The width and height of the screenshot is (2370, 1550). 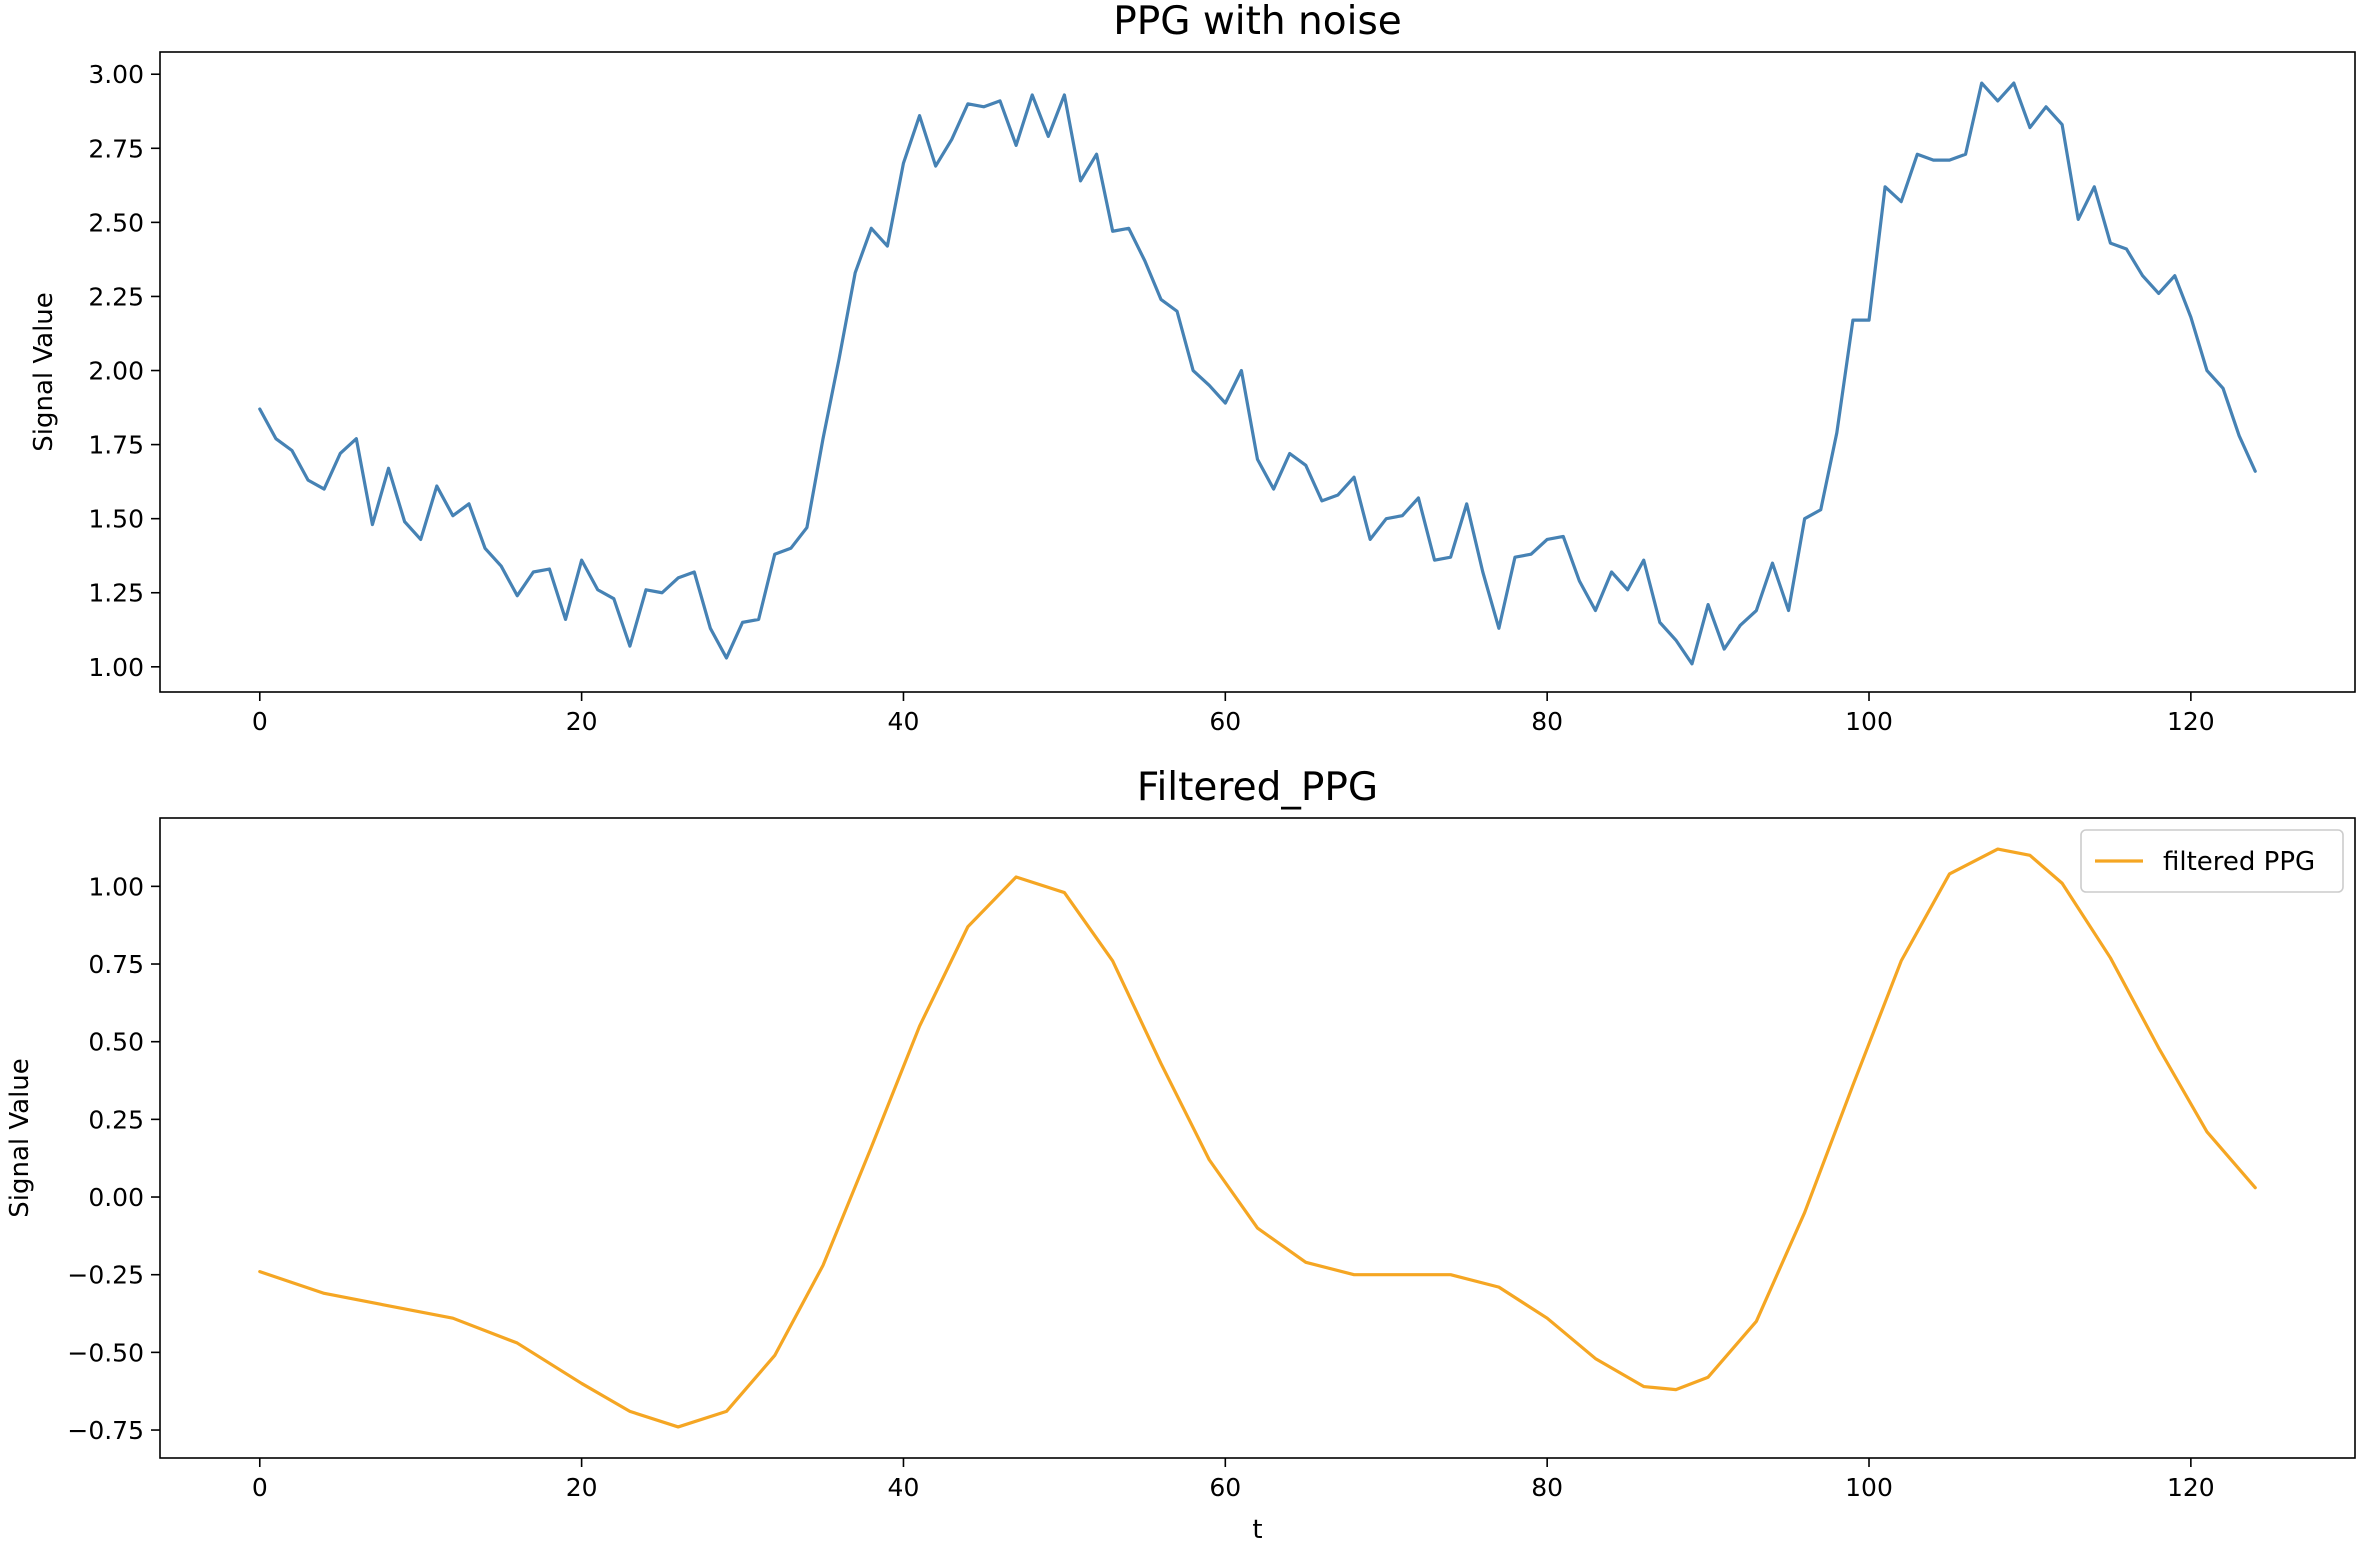 What do you see at coordinates (116, 519) in the screenshot?
I see `y-tick-label: 1.50` at bounding box center [116, 519].